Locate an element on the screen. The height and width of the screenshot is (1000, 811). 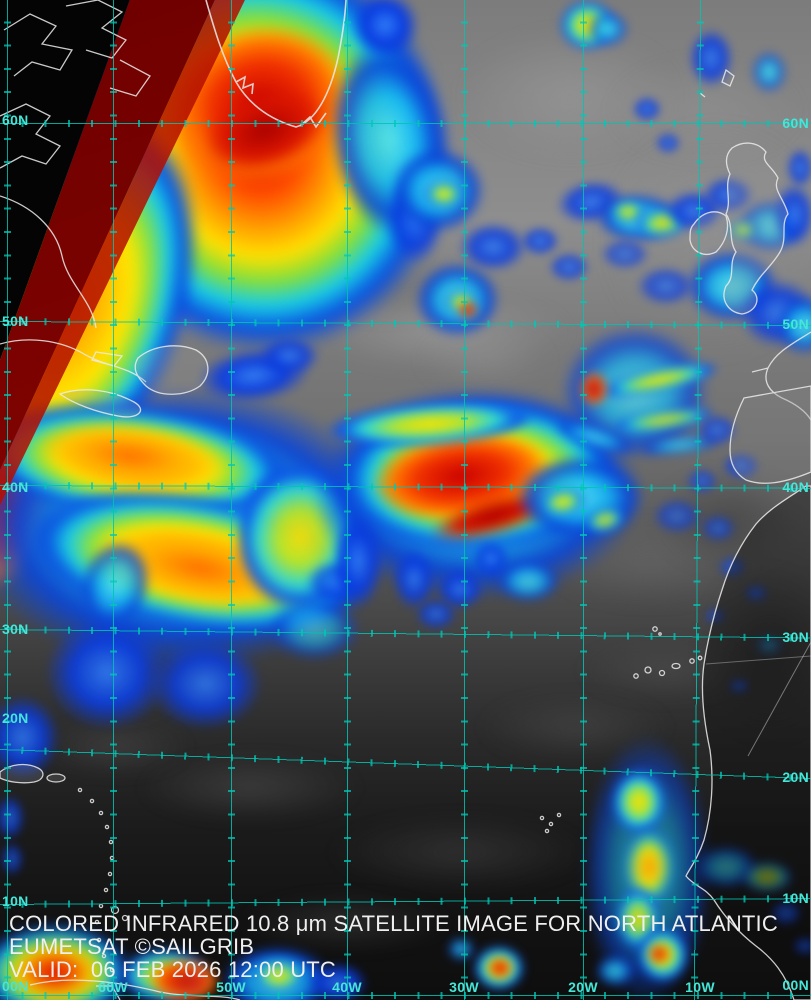
lat-label-right-00n: 00N is located at coordinates (795, 985).